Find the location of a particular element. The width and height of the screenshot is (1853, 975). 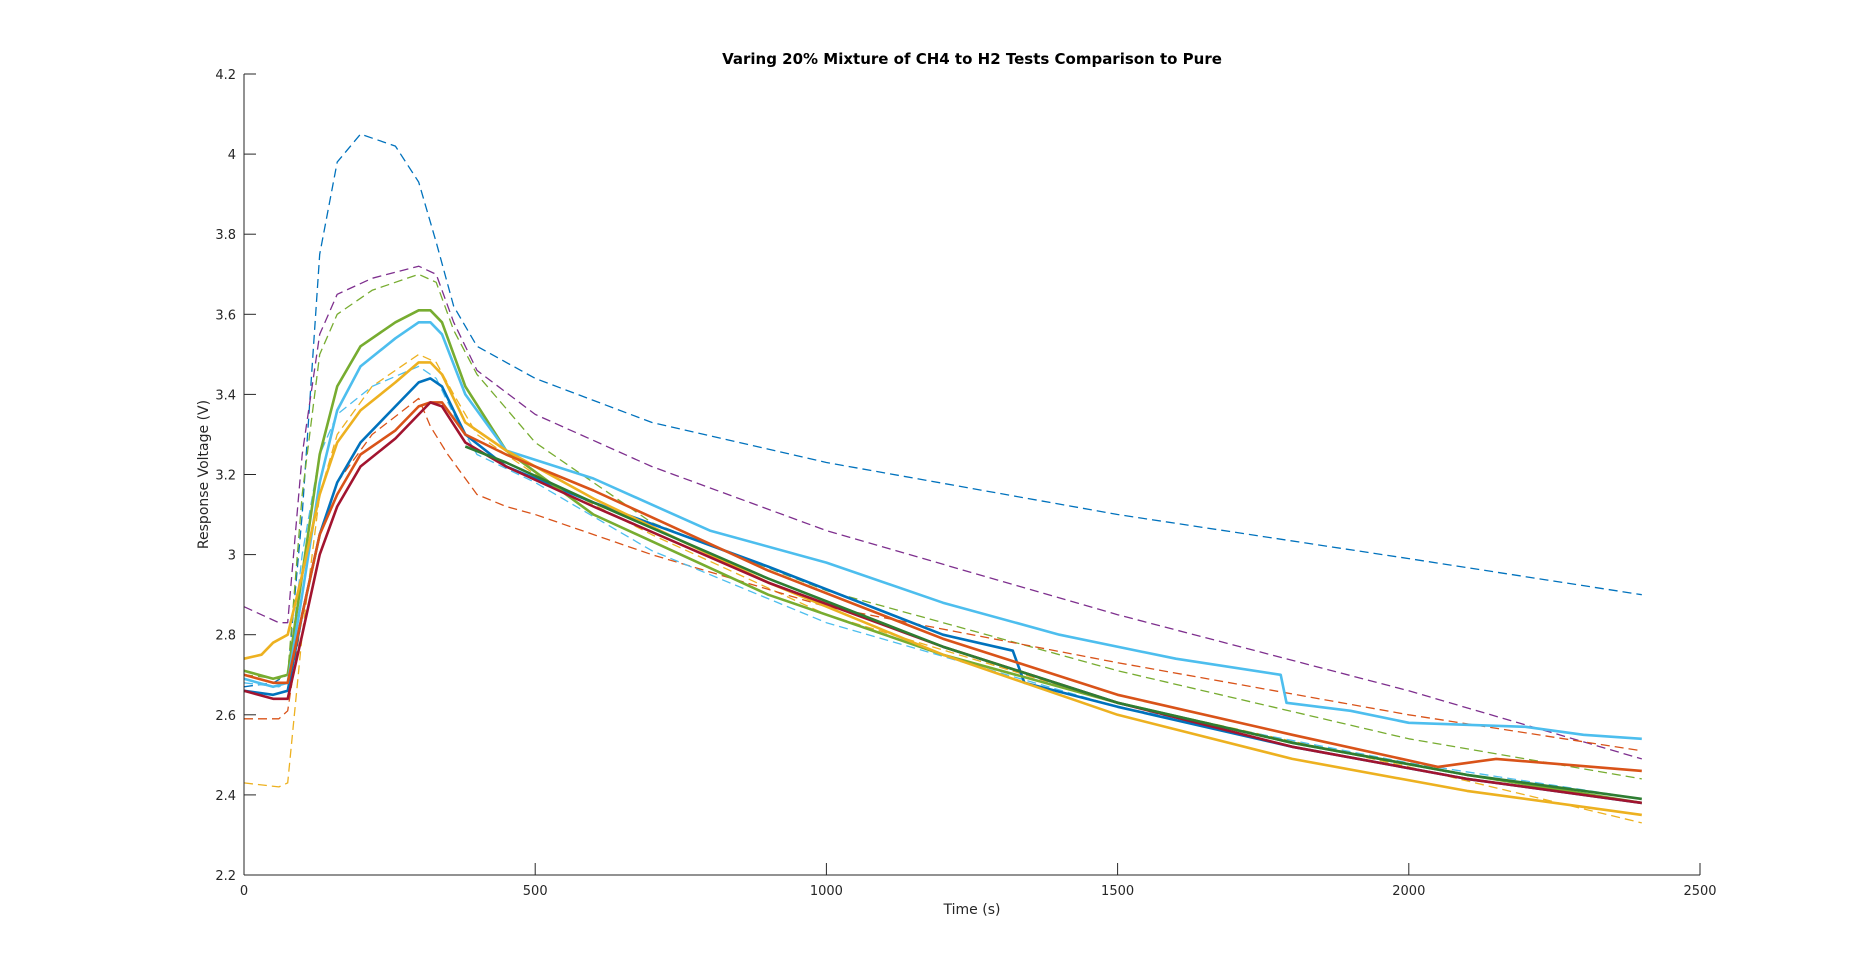

y-tick-label: 3.8 is located at coordinates (225, 235).